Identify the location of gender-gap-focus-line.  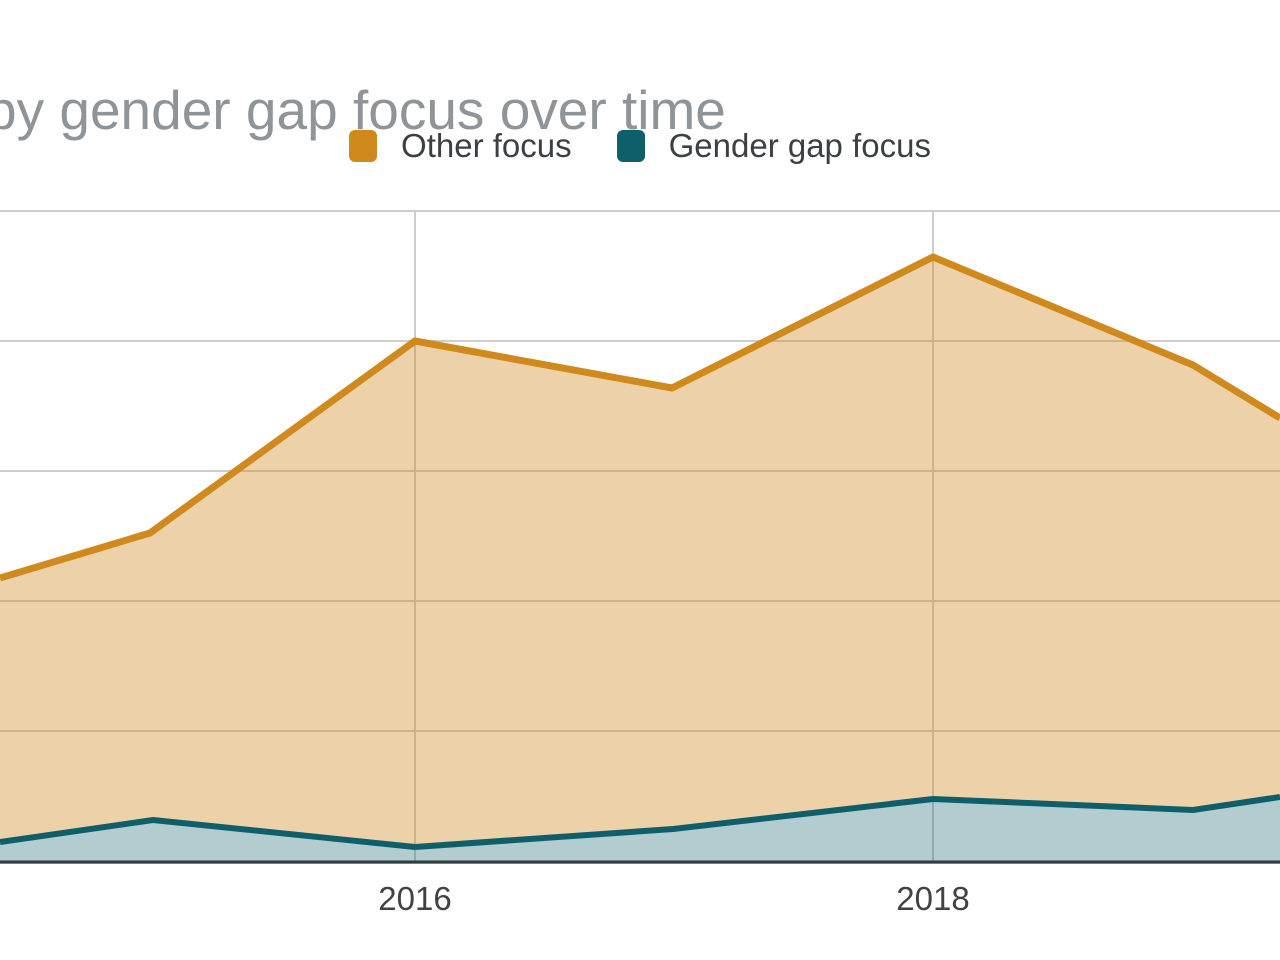
(640, 822).